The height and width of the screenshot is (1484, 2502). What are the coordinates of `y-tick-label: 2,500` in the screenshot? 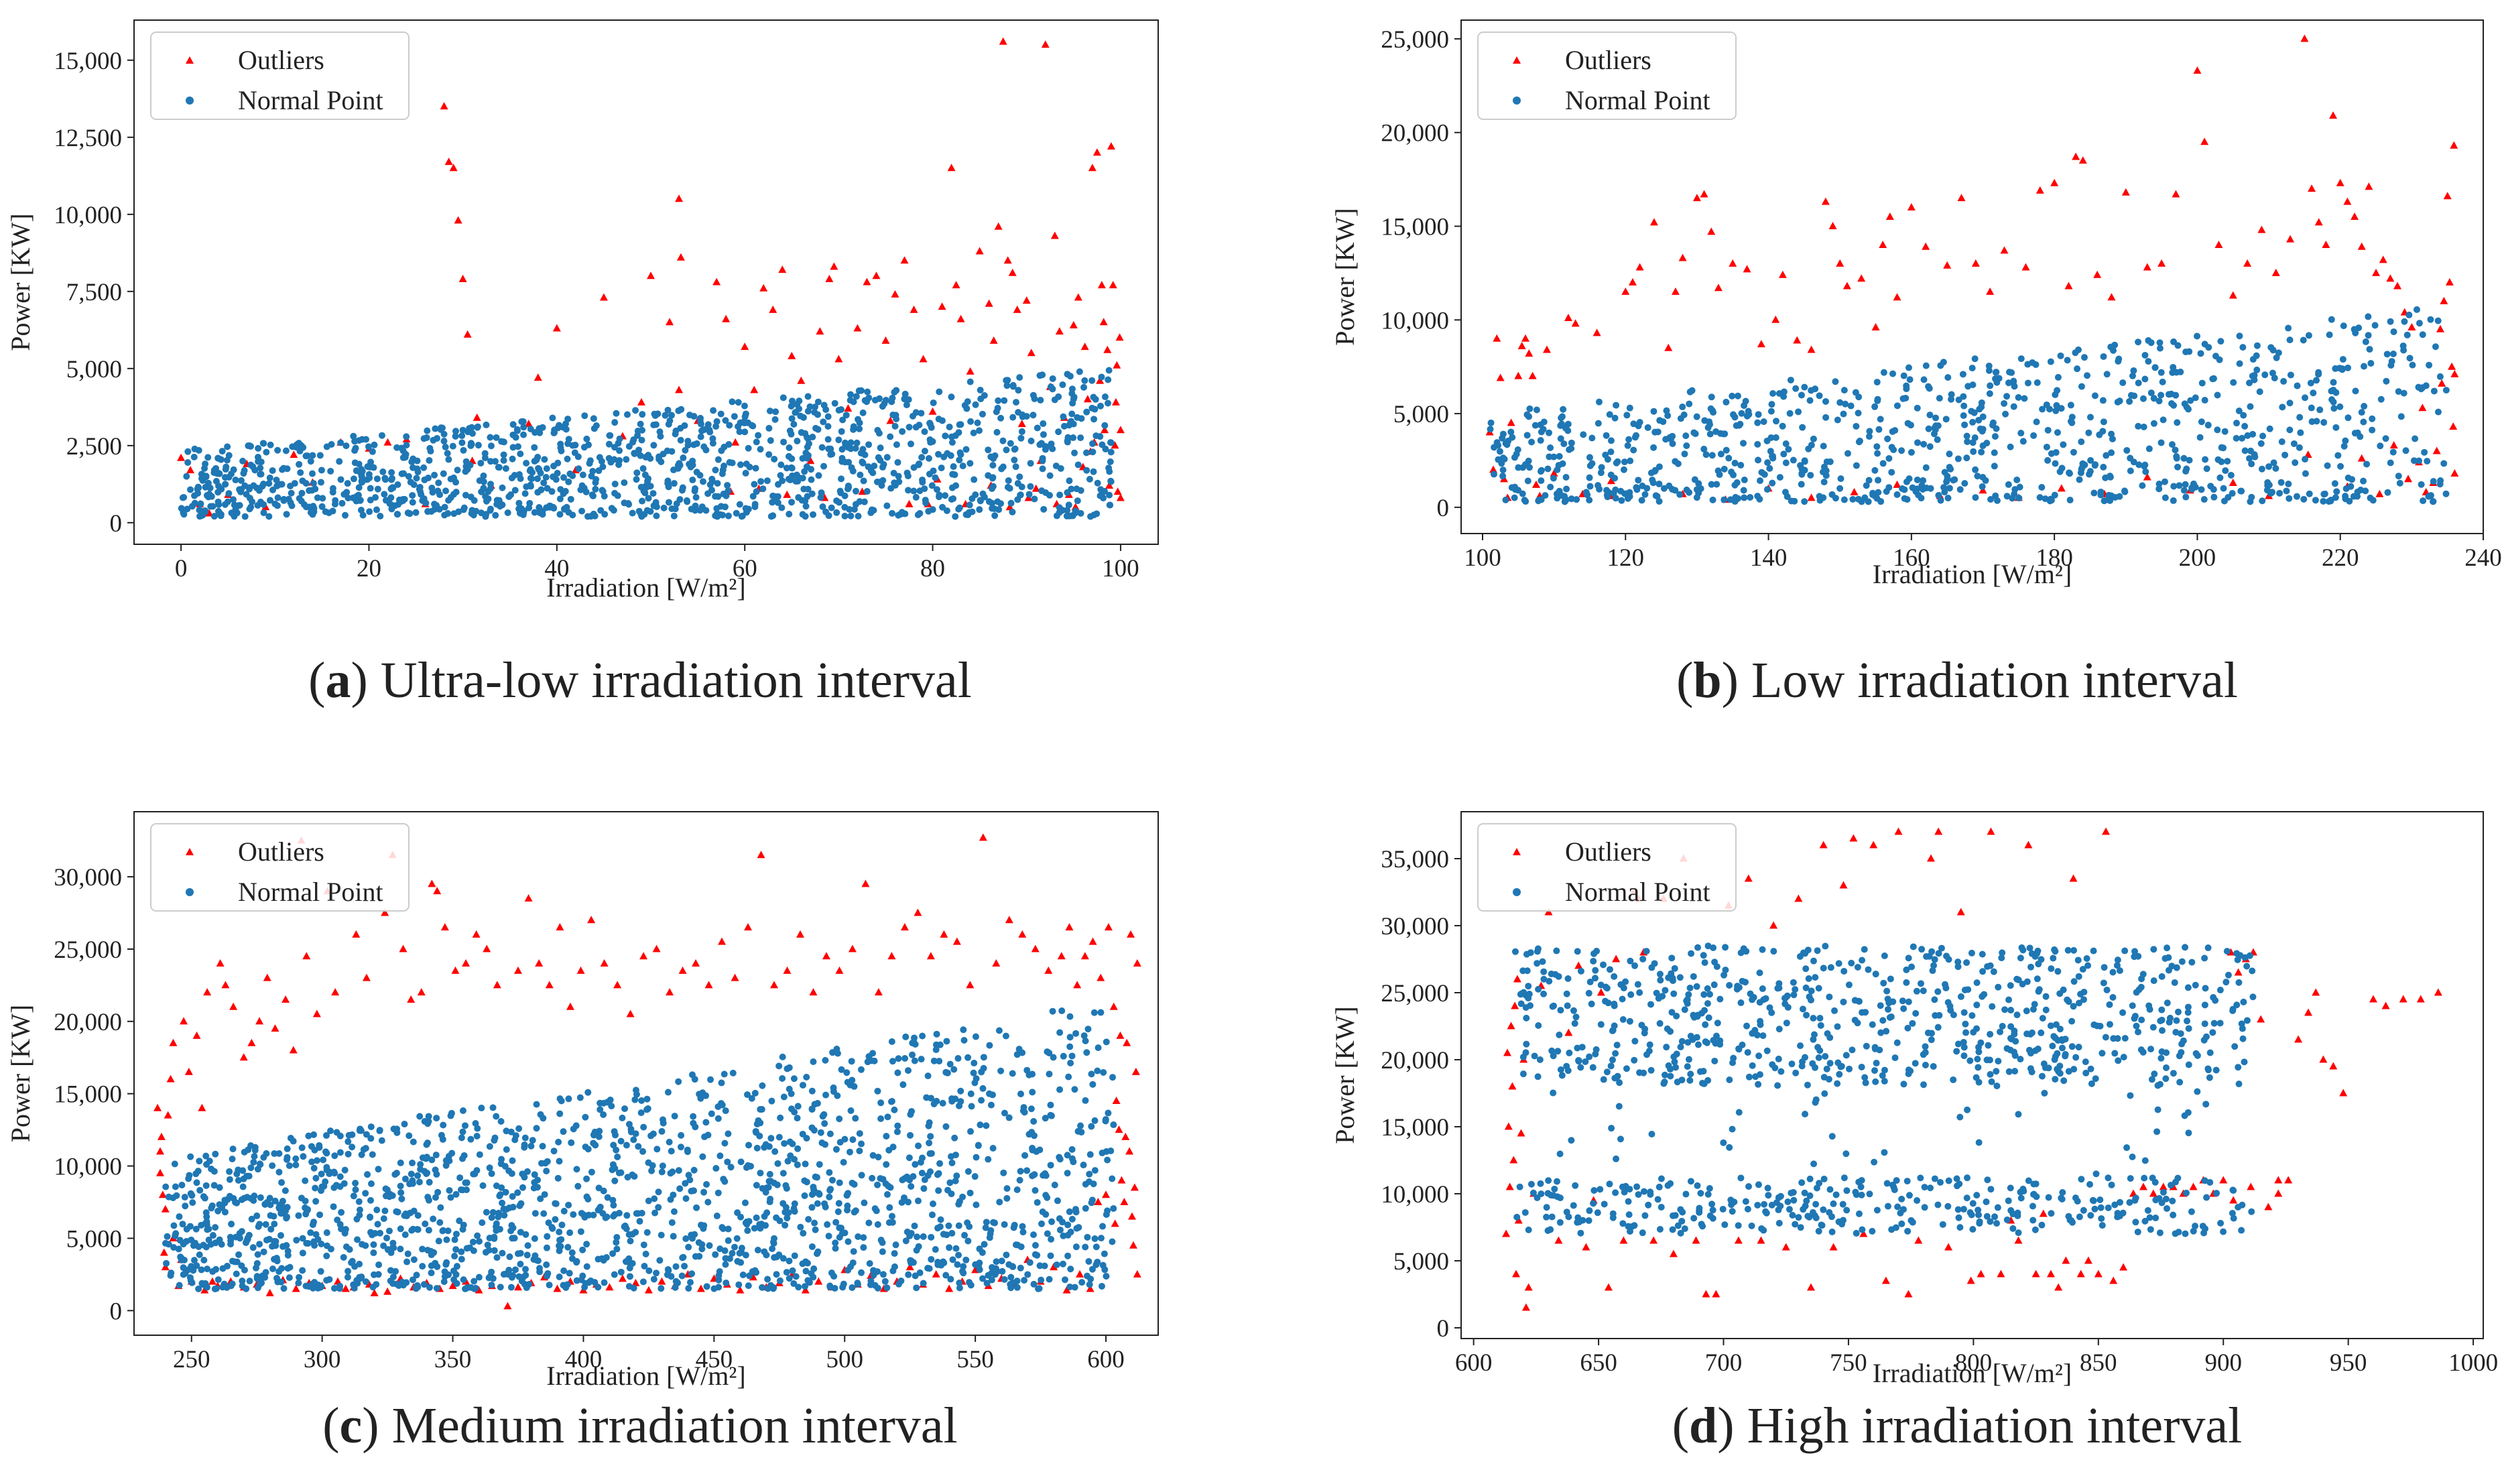 It's located at (94, 447).